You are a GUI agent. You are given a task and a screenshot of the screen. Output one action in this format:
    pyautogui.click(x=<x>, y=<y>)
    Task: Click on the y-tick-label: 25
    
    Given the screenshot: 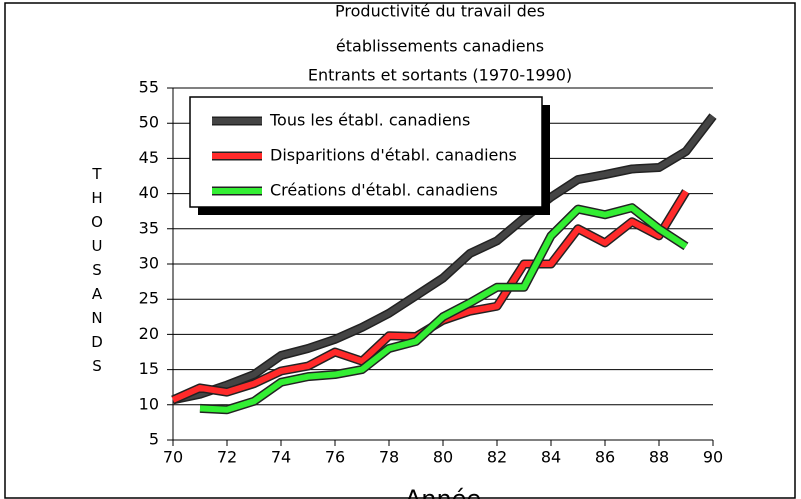 What is the action you would take?
    pyautogui.click(x=149, y=298)
    